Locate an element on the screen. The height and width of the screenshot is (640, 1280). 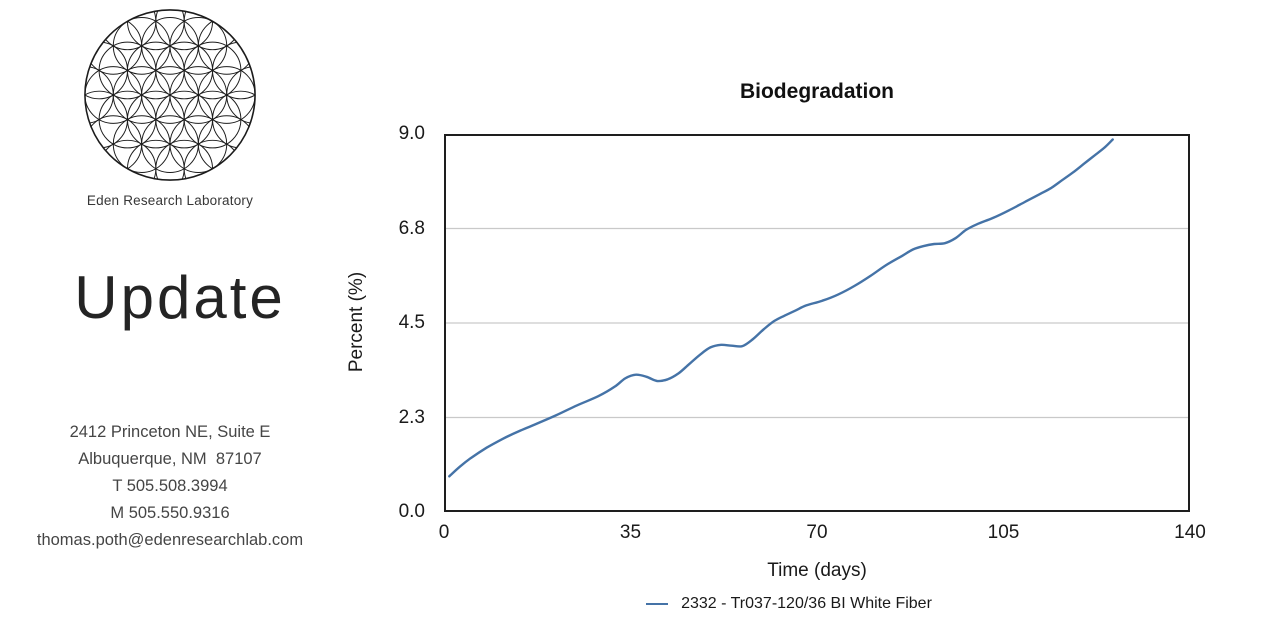
y-tick-label: 0.0 is located at coordinates (411, 511).